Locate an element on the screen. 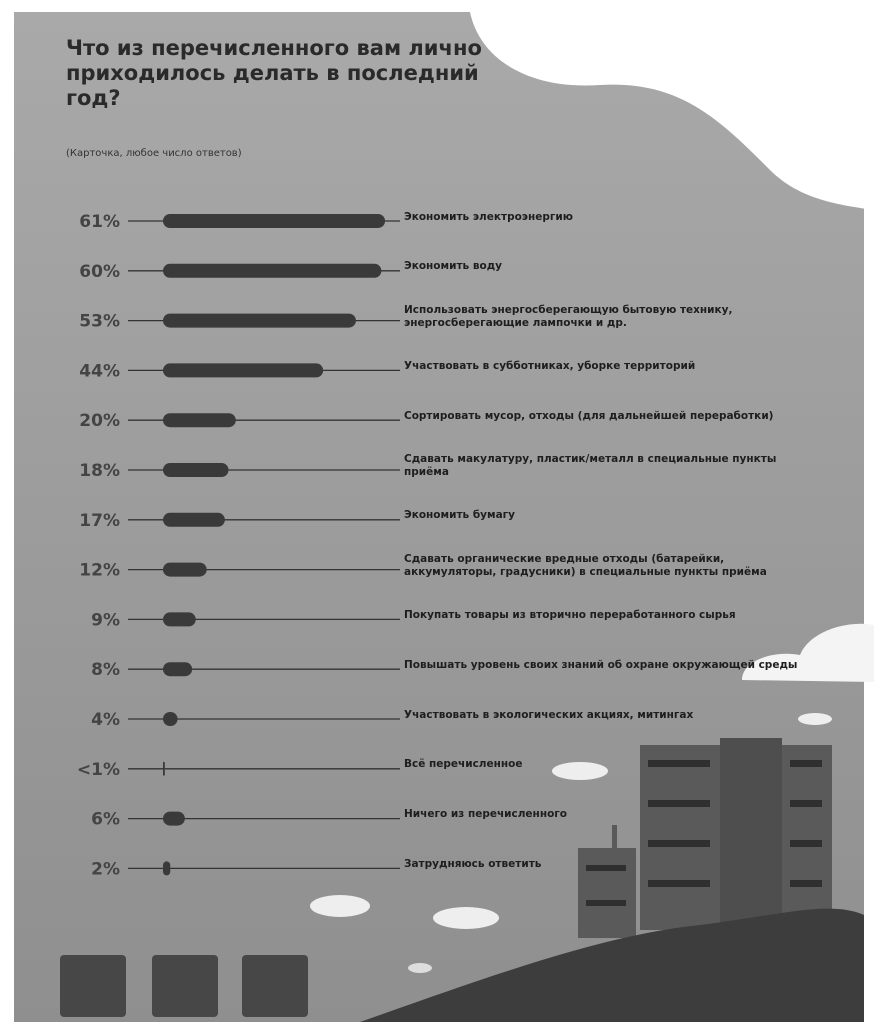  value-label: 4% is located at coordinates (105, 720).